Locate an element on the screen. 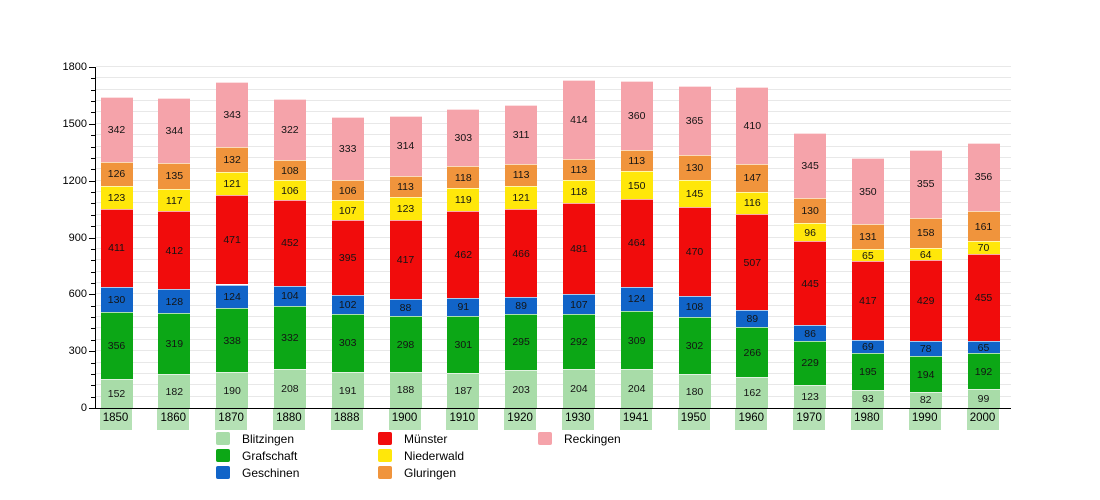  bar-segment-geschinen: 102 is located at coordinates (347, 305).